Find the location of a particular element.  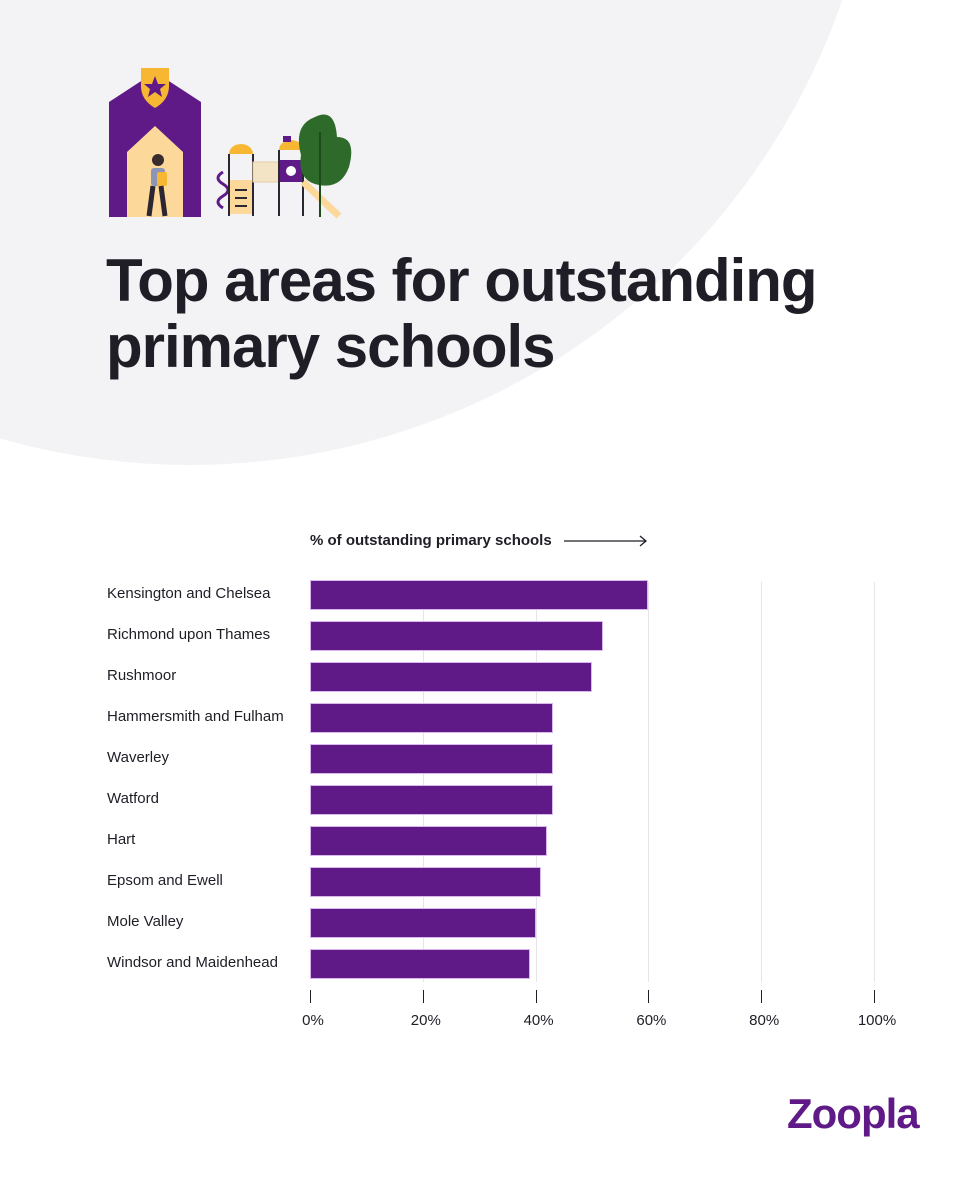

chart-row: Mole Valley is located at coordinates (490, 922).